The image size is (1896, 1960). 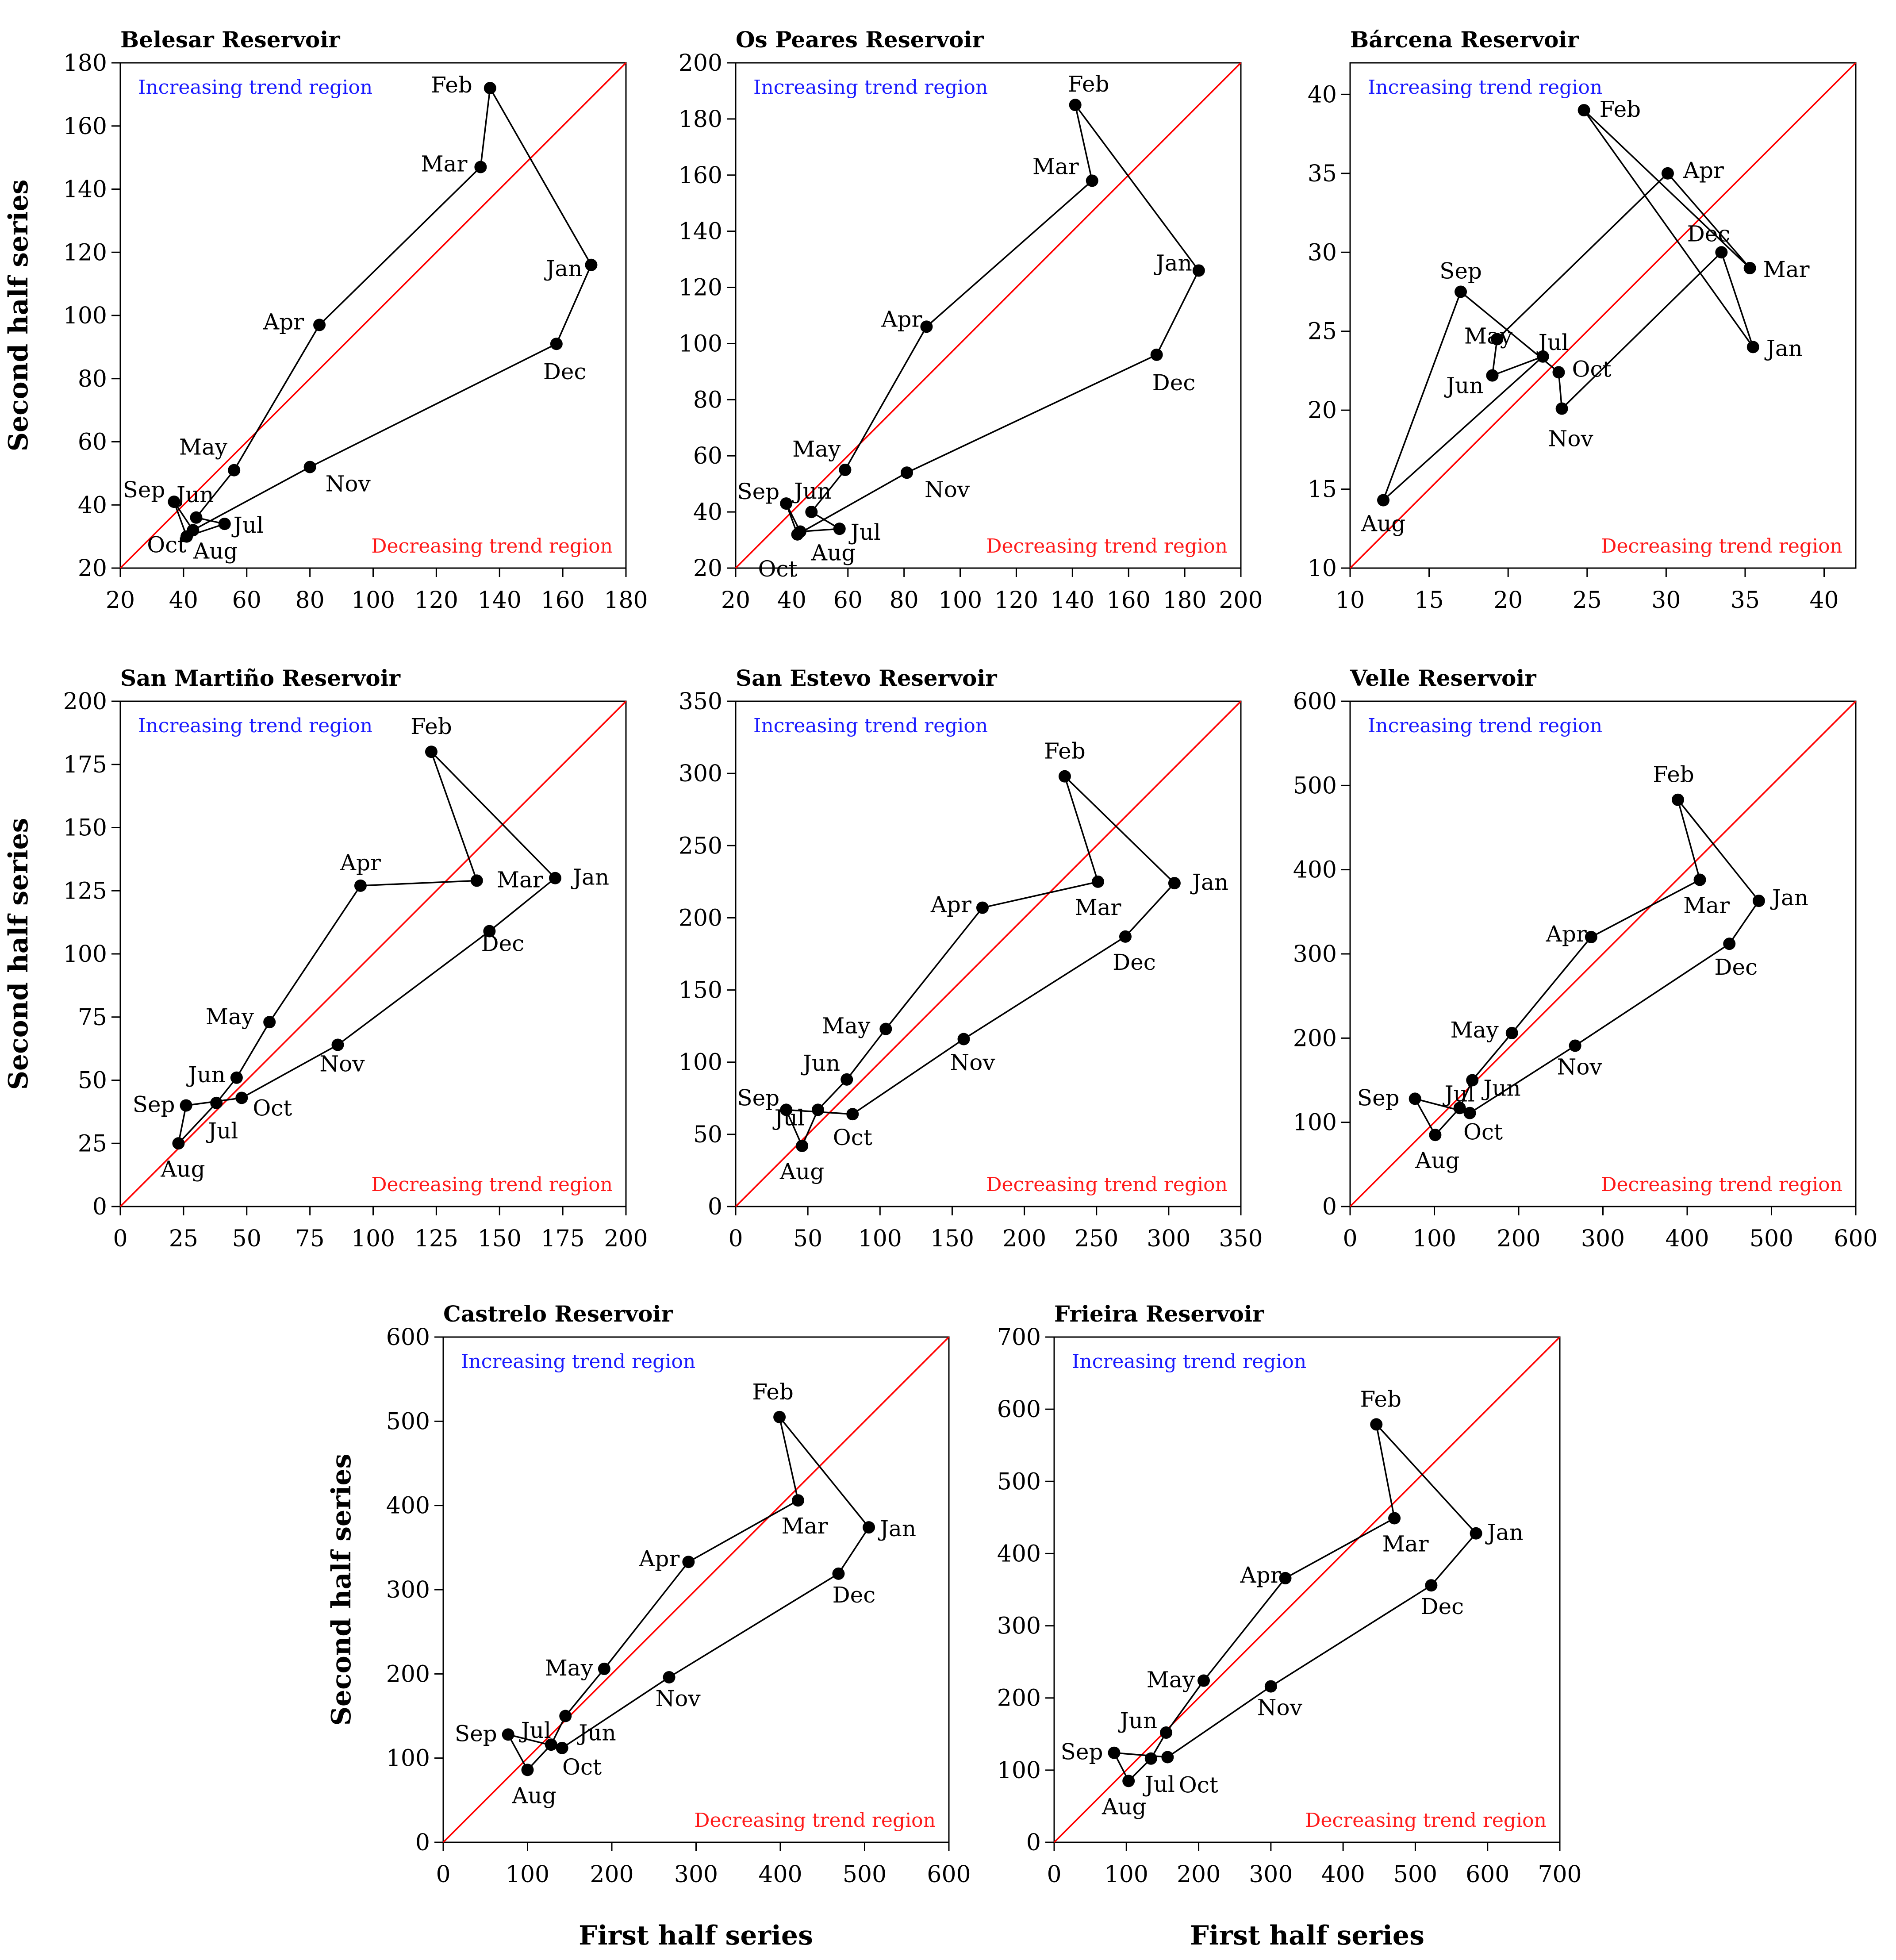 What do you see at coordinates (1323, 568) in the screenshot?
I see `y-tick-label: 10` at bounding box center [1323, 568].